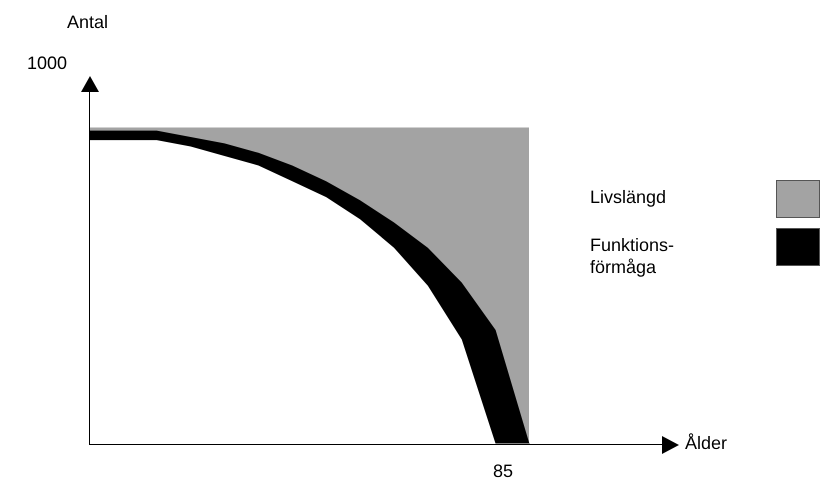 This screenshot has height=488, width=824. What do you see at coordinates (633, 256) in the screenshot?
I see `text: Funktions-förmåga` at bounding box center [633, 256].